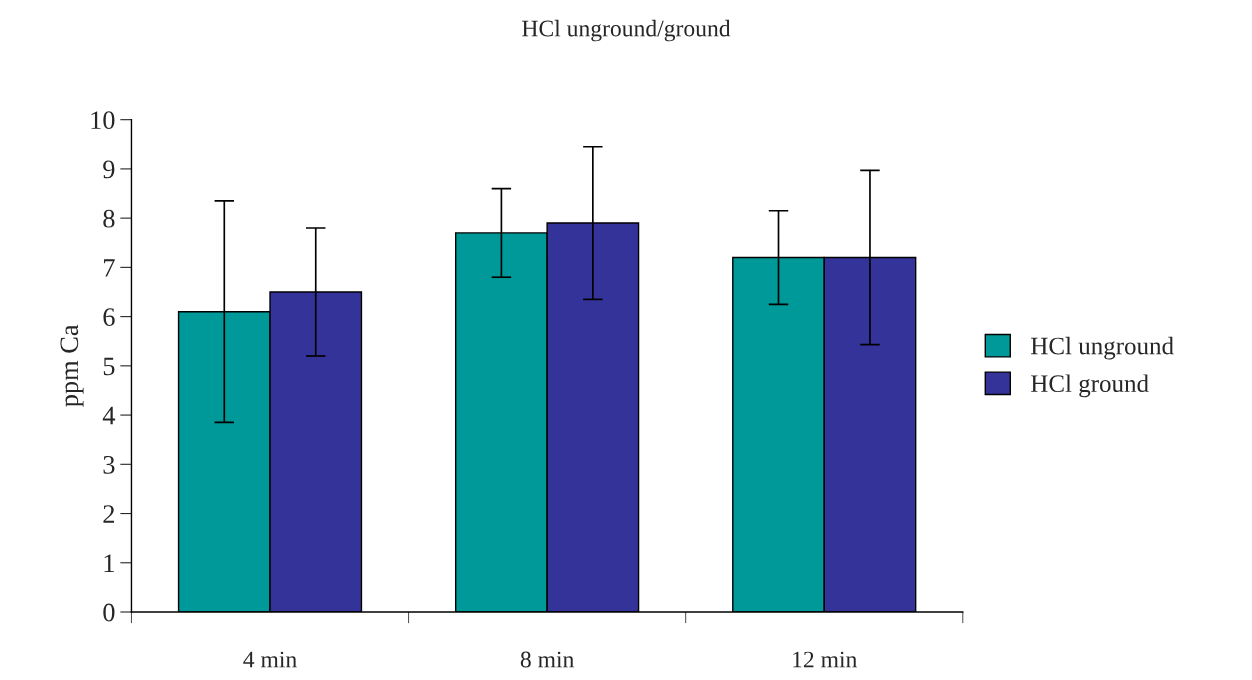  Describe the element at coordinates (109, 268) in the screenshot. I see `y-tick-label: 7` at that location.